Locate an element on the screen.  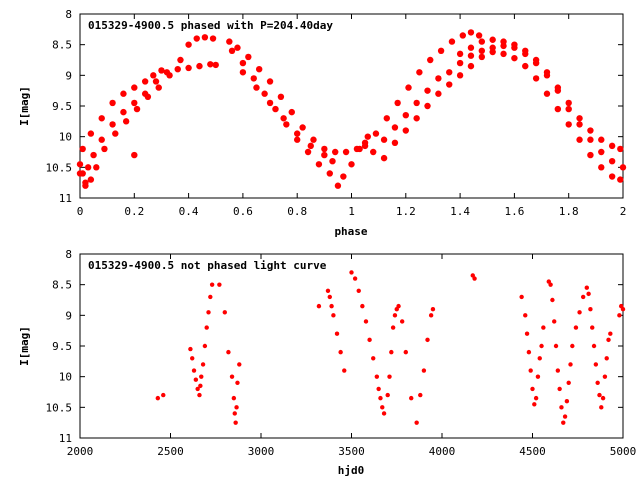
x-tick-label: 1.2 is located at coordinates (406, 211).